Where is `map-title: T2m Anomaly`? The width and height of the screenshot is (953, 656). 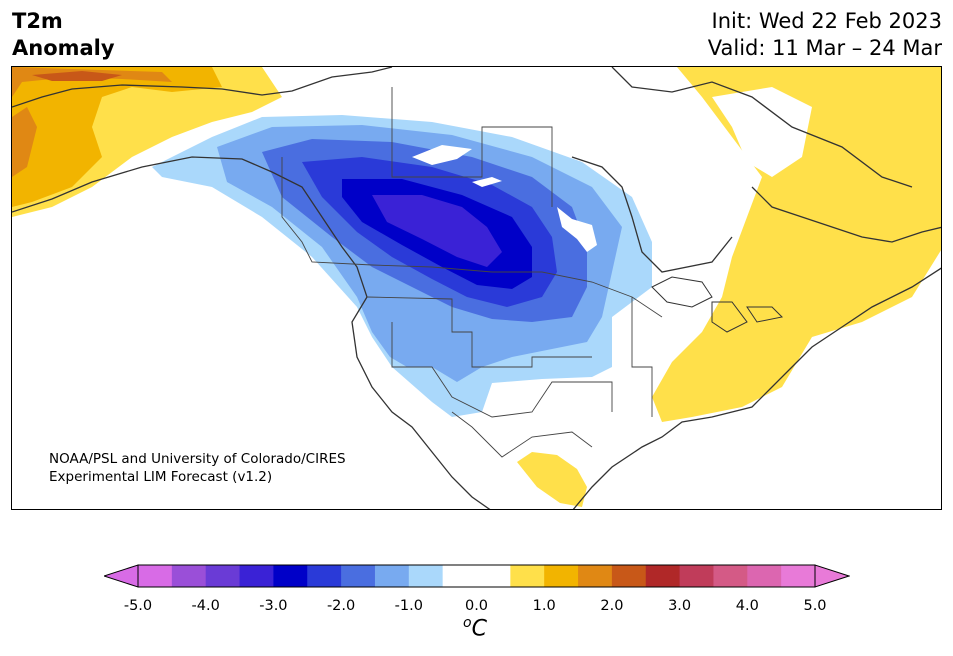 map-title: T2m Anomaly is located at coordinates (63, 35).